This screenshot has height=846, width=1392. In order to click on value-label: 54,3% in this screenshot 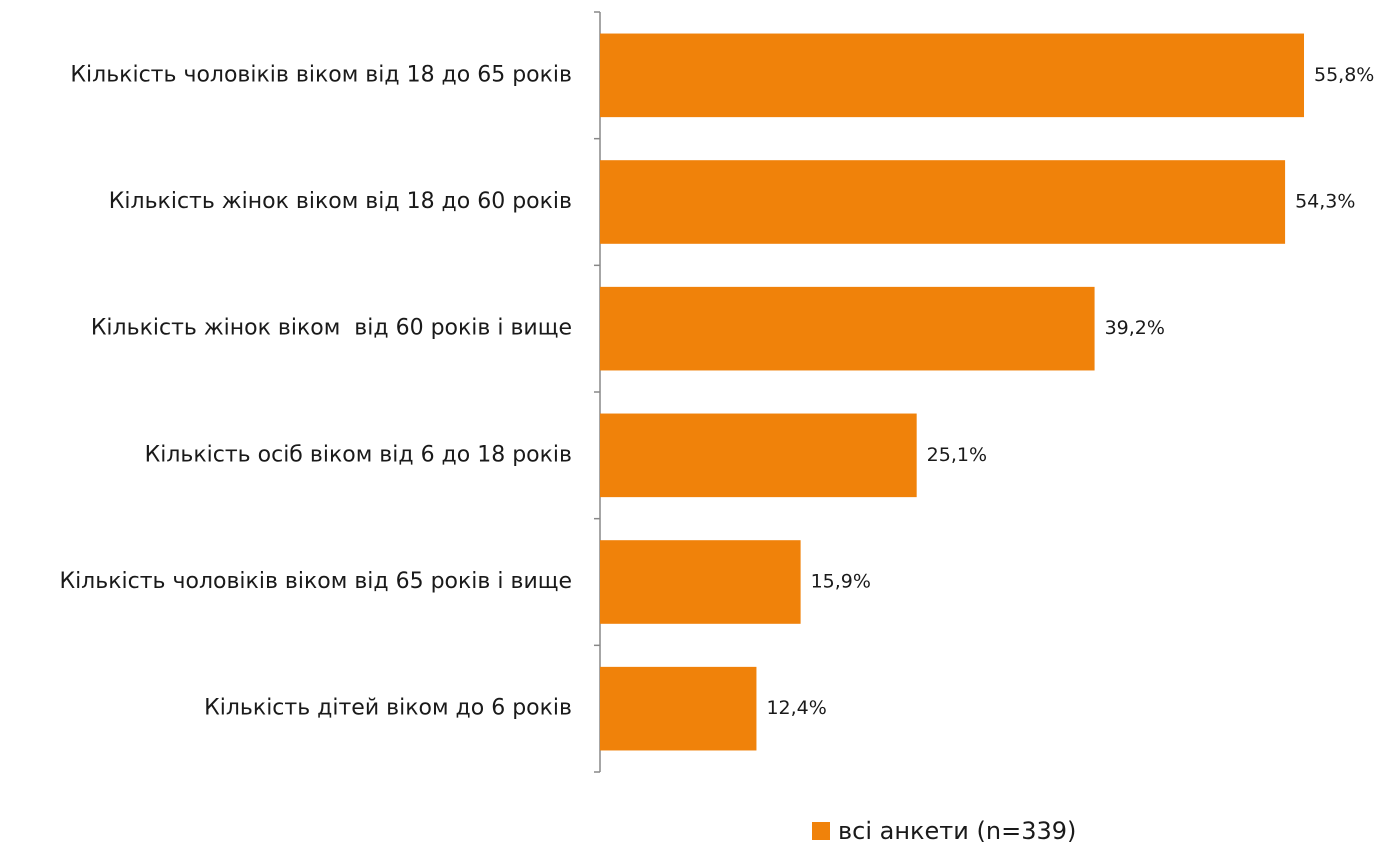, I will do `click(1325, 202)`.